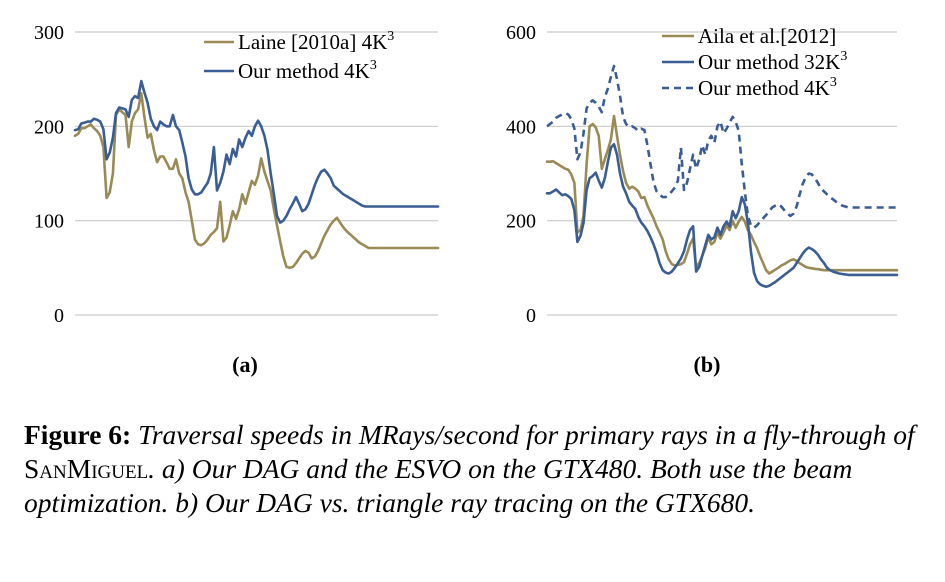  I want to click on legend-label-b-0: Aila et al.[2012], so click(767, 36).